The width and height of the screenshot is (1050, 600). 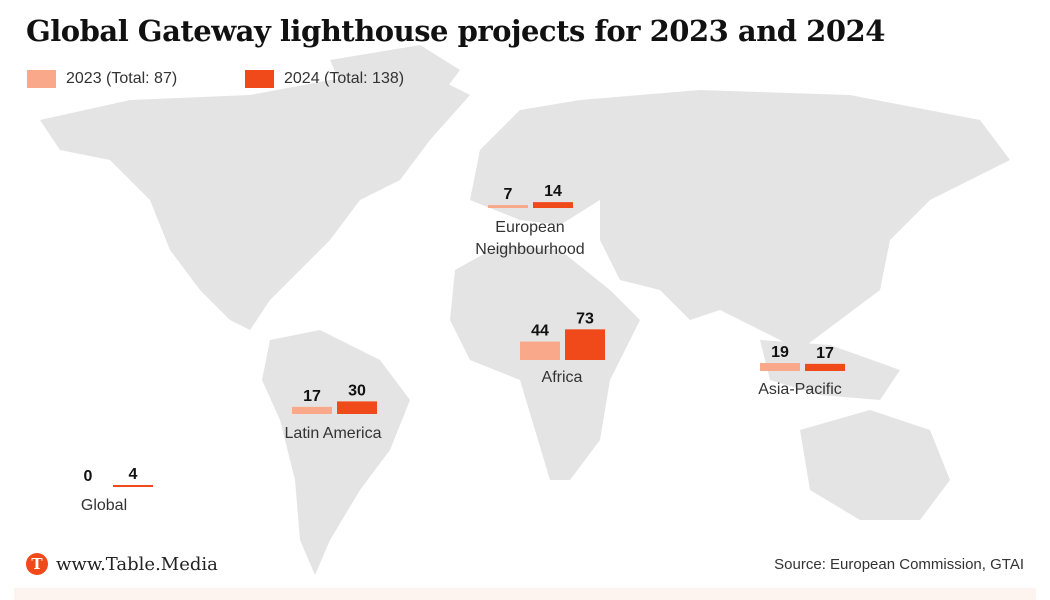 What do you see at coordinates (88, 476) in the screenshot?
I see `data-label: 0` at bounding box center [88, 476].